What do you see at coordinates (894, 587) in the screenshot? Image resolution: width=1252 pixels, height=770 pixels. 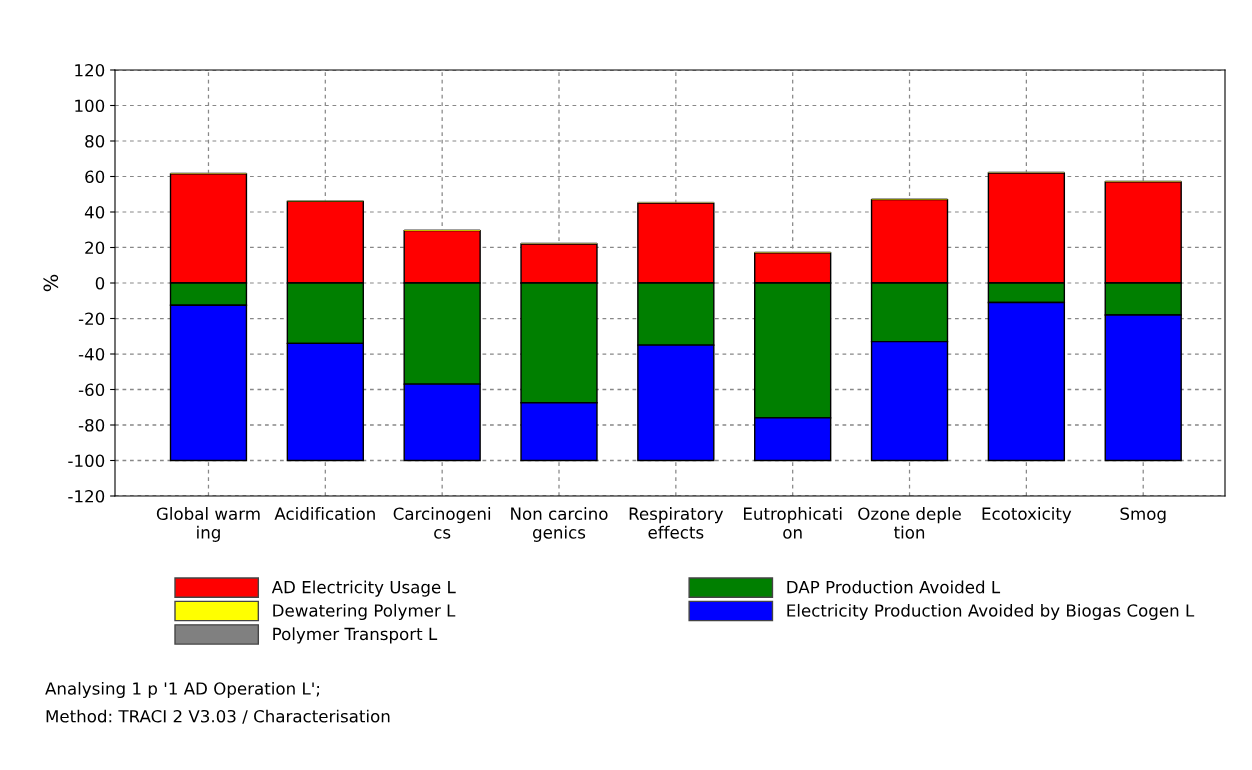 I see `legend-label: DAP Production Avoided L` at bounding box center [894, 587].